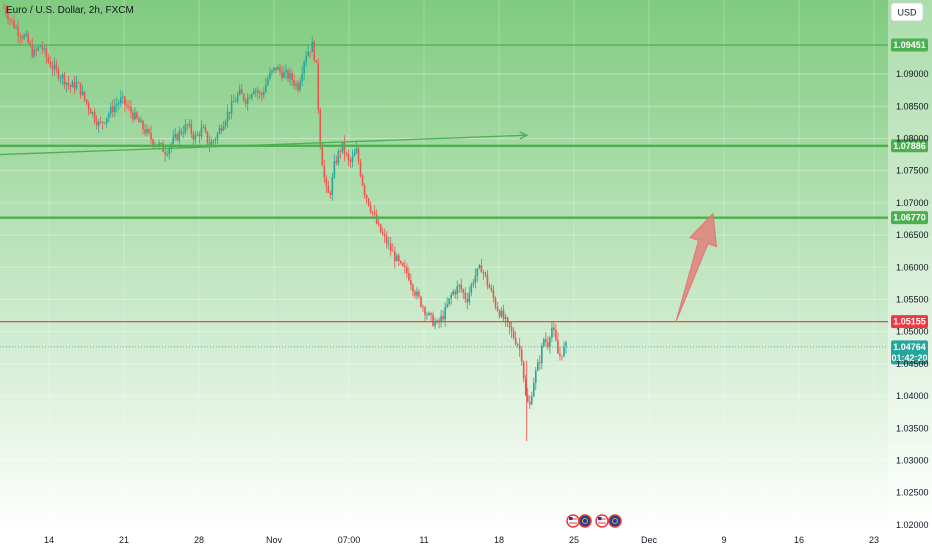  What do you see at coordinates (461, 540) in the screenshot?
I see `time-axis: 14 21 28 Nov 07:00 11 18 25 Dec 9 16 23` at bounding box center [461, 540].